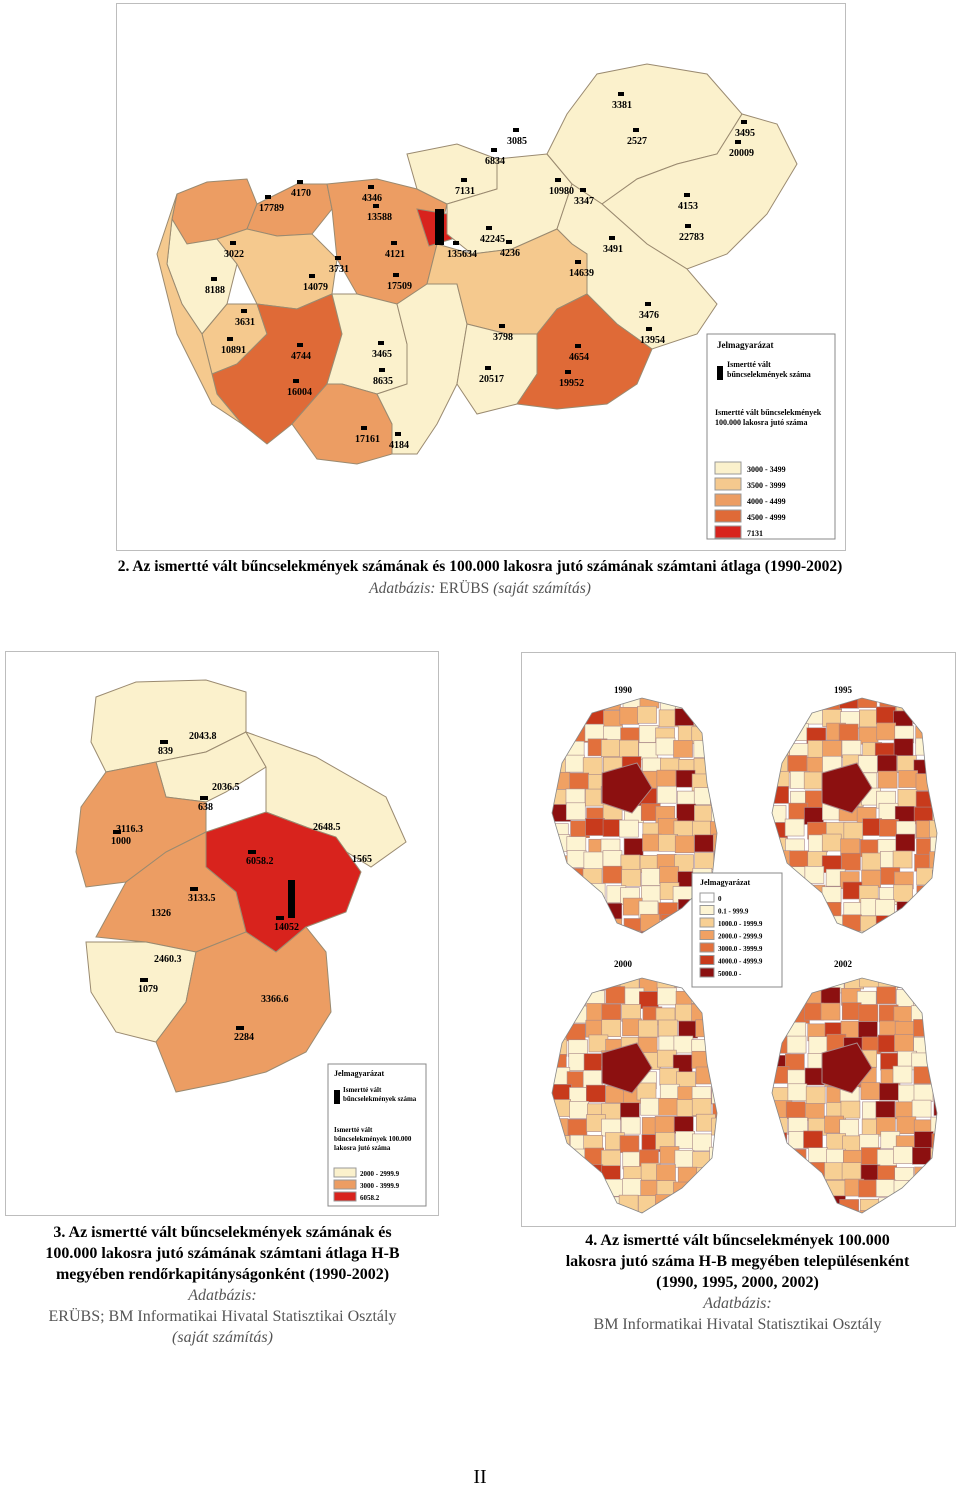 This screenshot has width=960, height=1489. I want to click on map2-label: 3491, so click(613, 249).